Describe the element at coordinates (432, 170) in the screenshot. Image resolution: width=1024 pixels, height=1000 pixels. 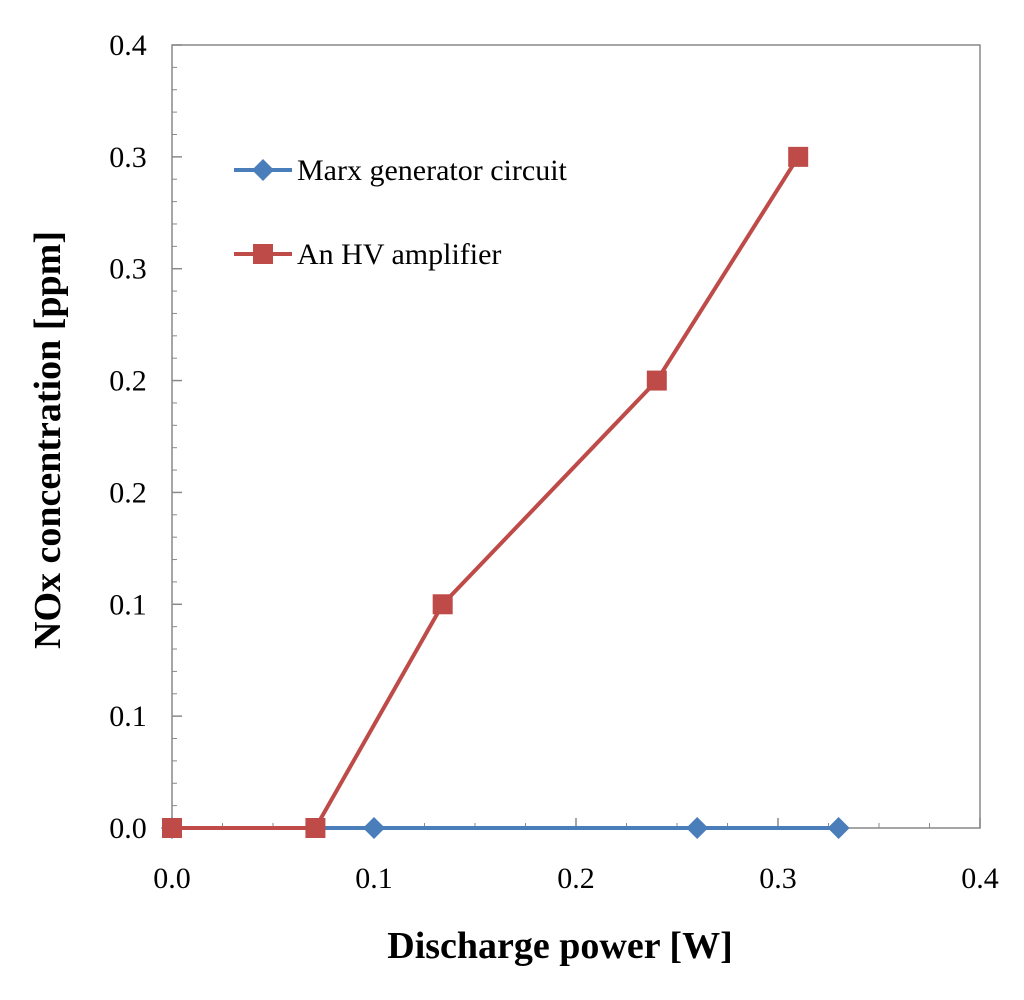
I see `legend-label: Marx generator circuit` at that location.